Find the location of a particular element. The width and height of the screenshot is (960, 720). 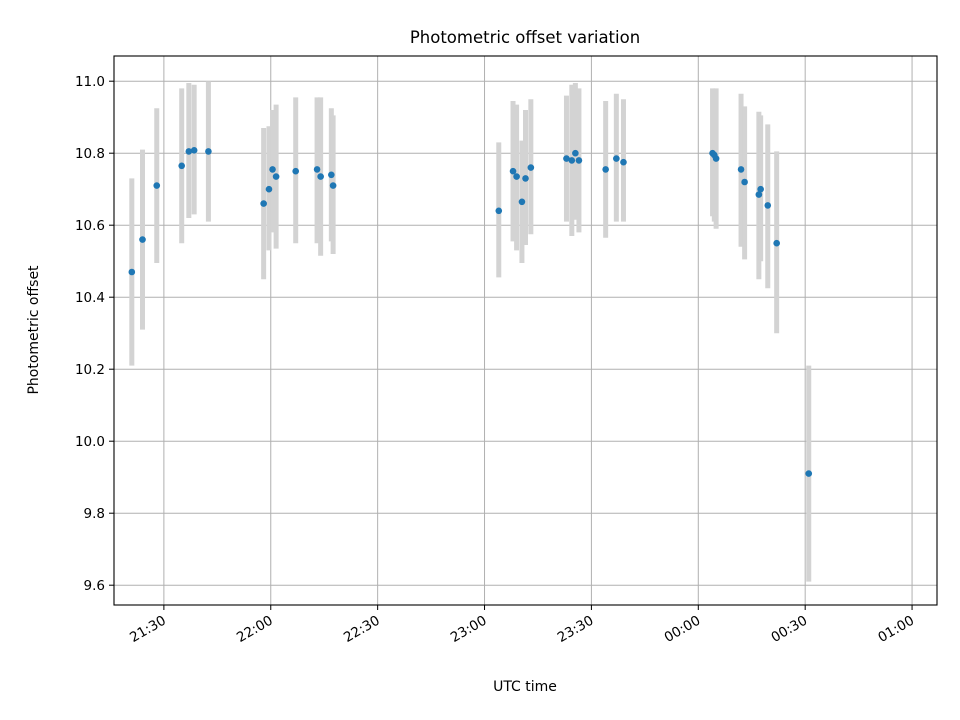

y-tick-label: 10.8 is located at coordinates (90, 154).